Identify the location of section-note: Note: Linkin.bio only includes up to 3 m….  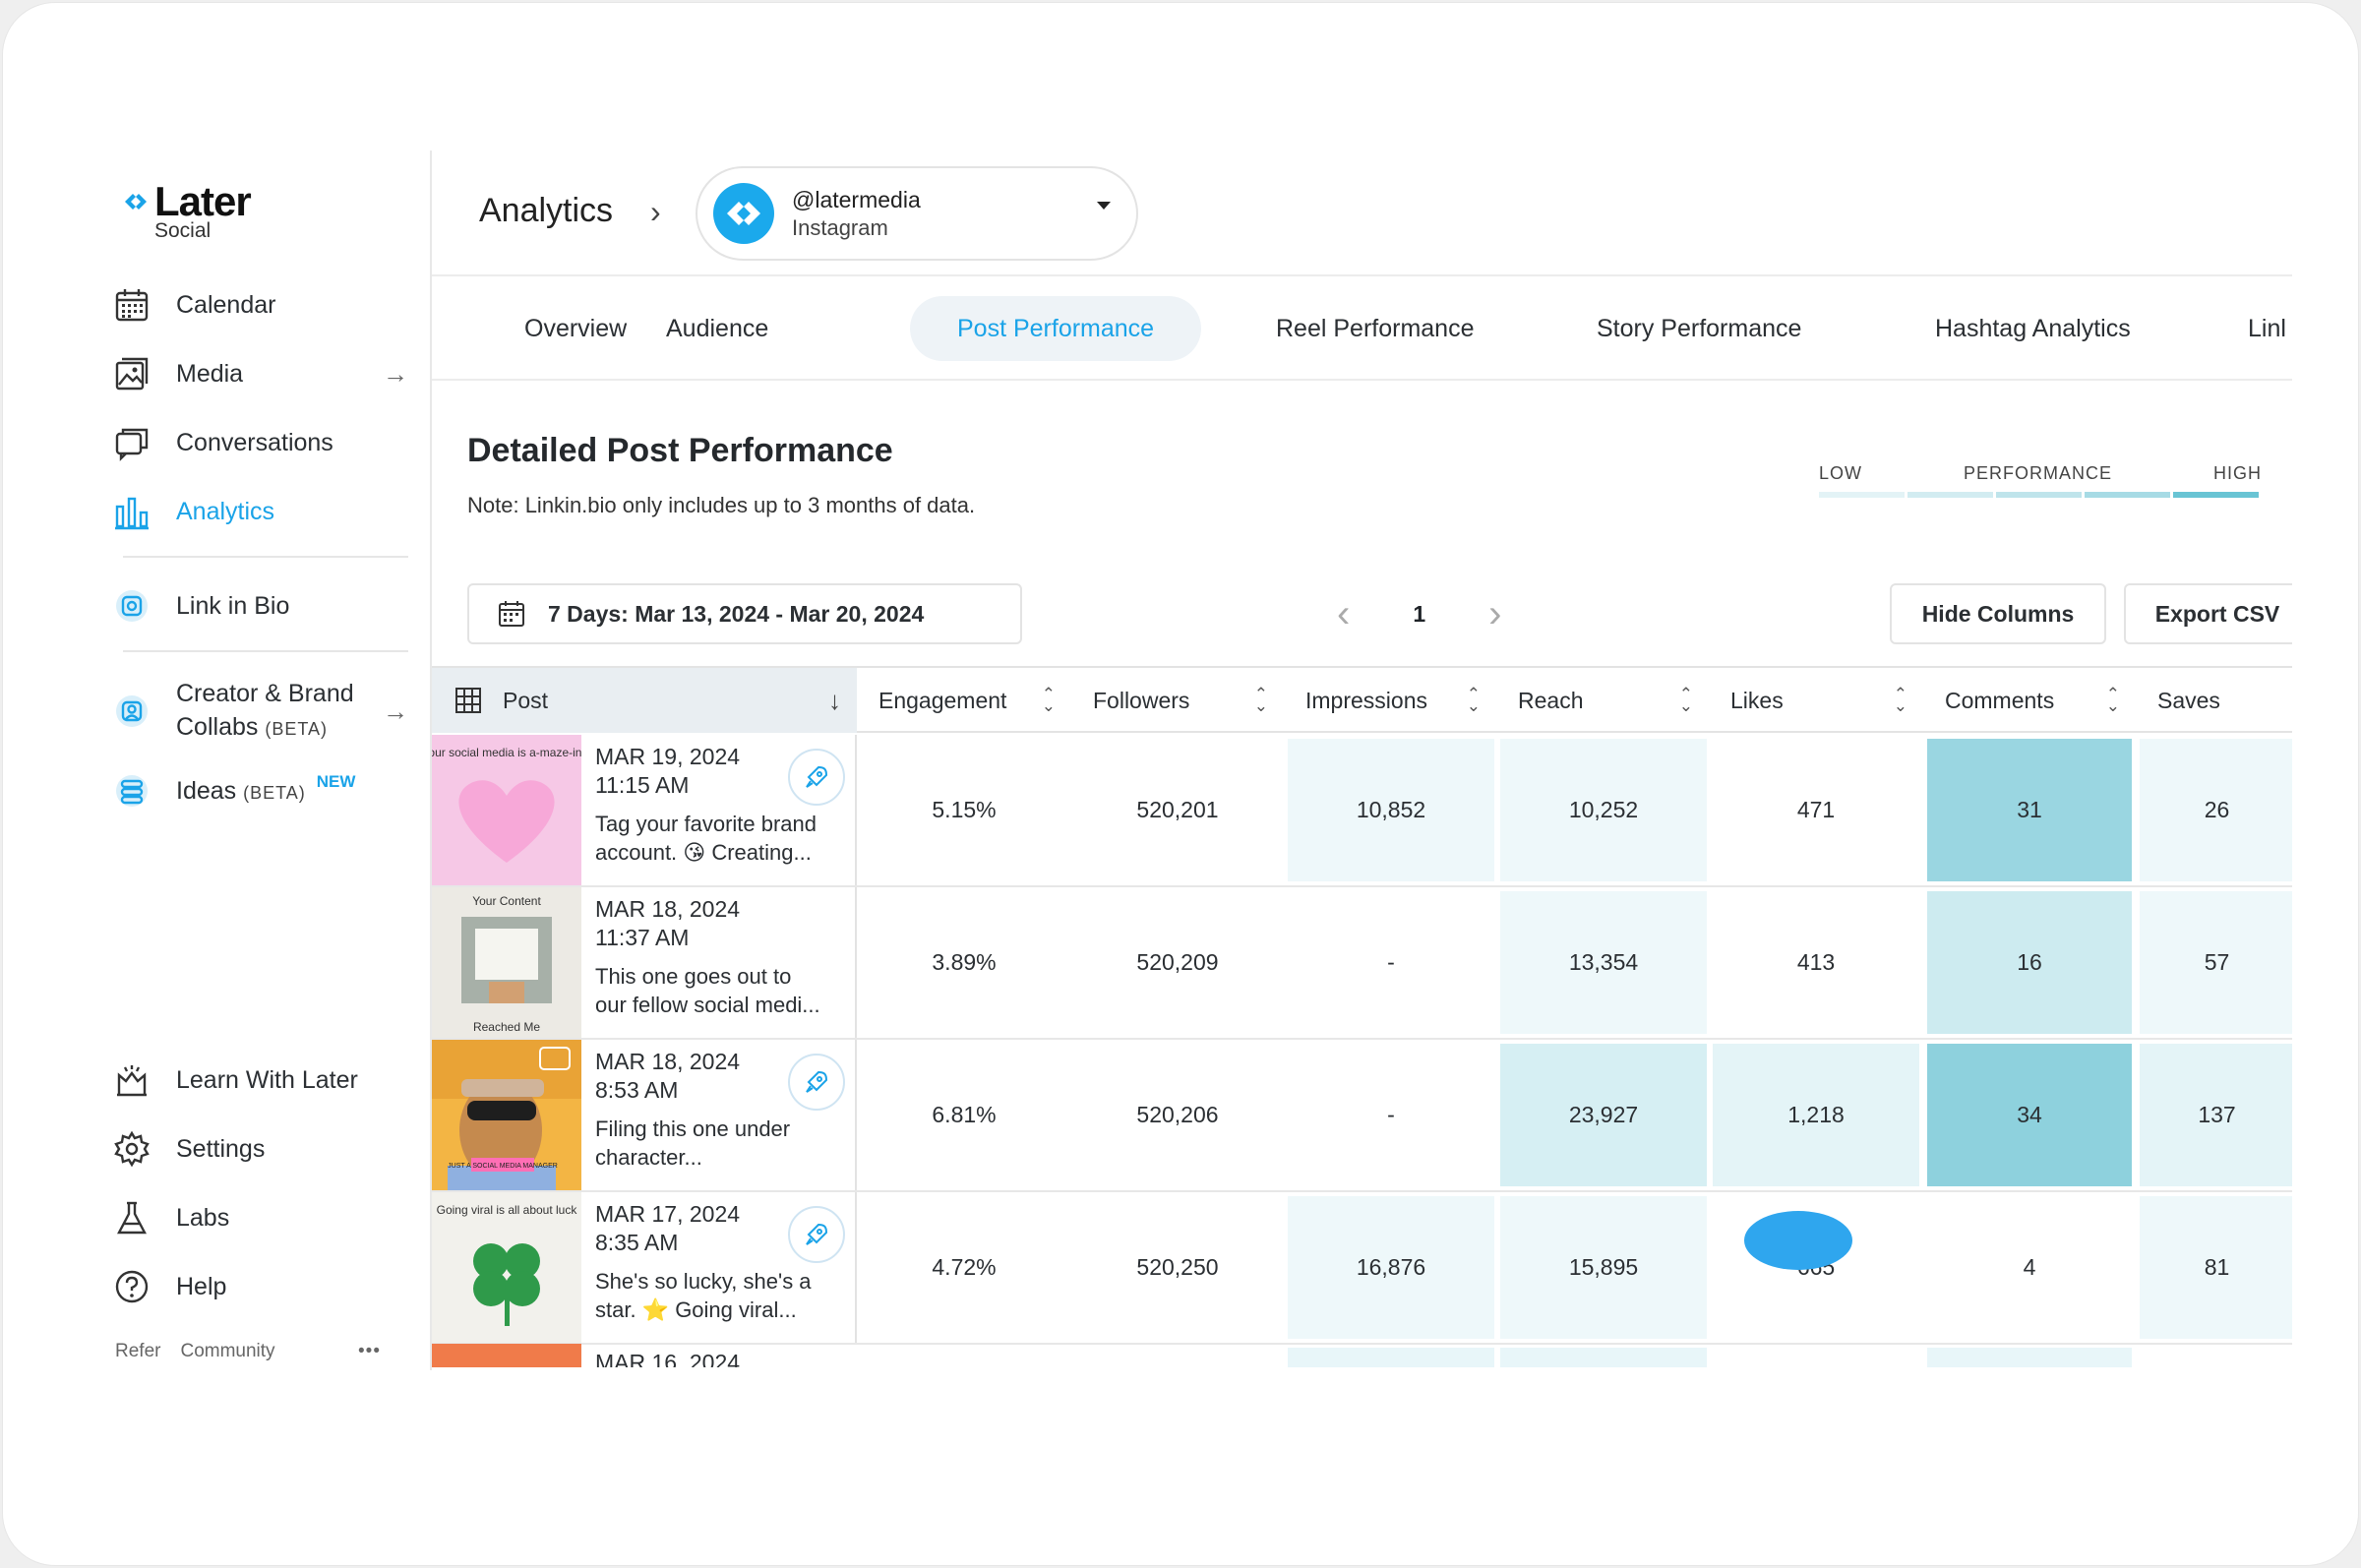
(722, 505).